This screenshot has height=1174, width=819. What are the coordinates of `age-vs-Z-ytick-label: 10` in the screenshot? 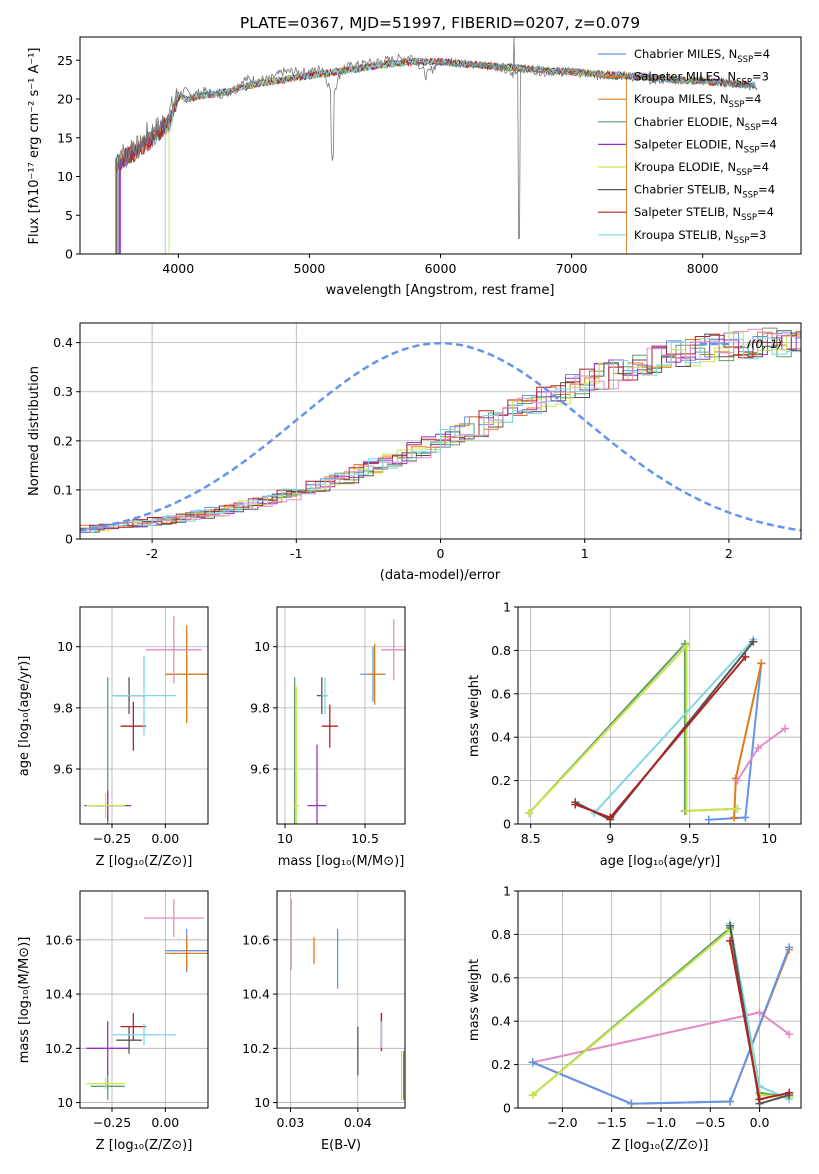 It's located at (65, 646).